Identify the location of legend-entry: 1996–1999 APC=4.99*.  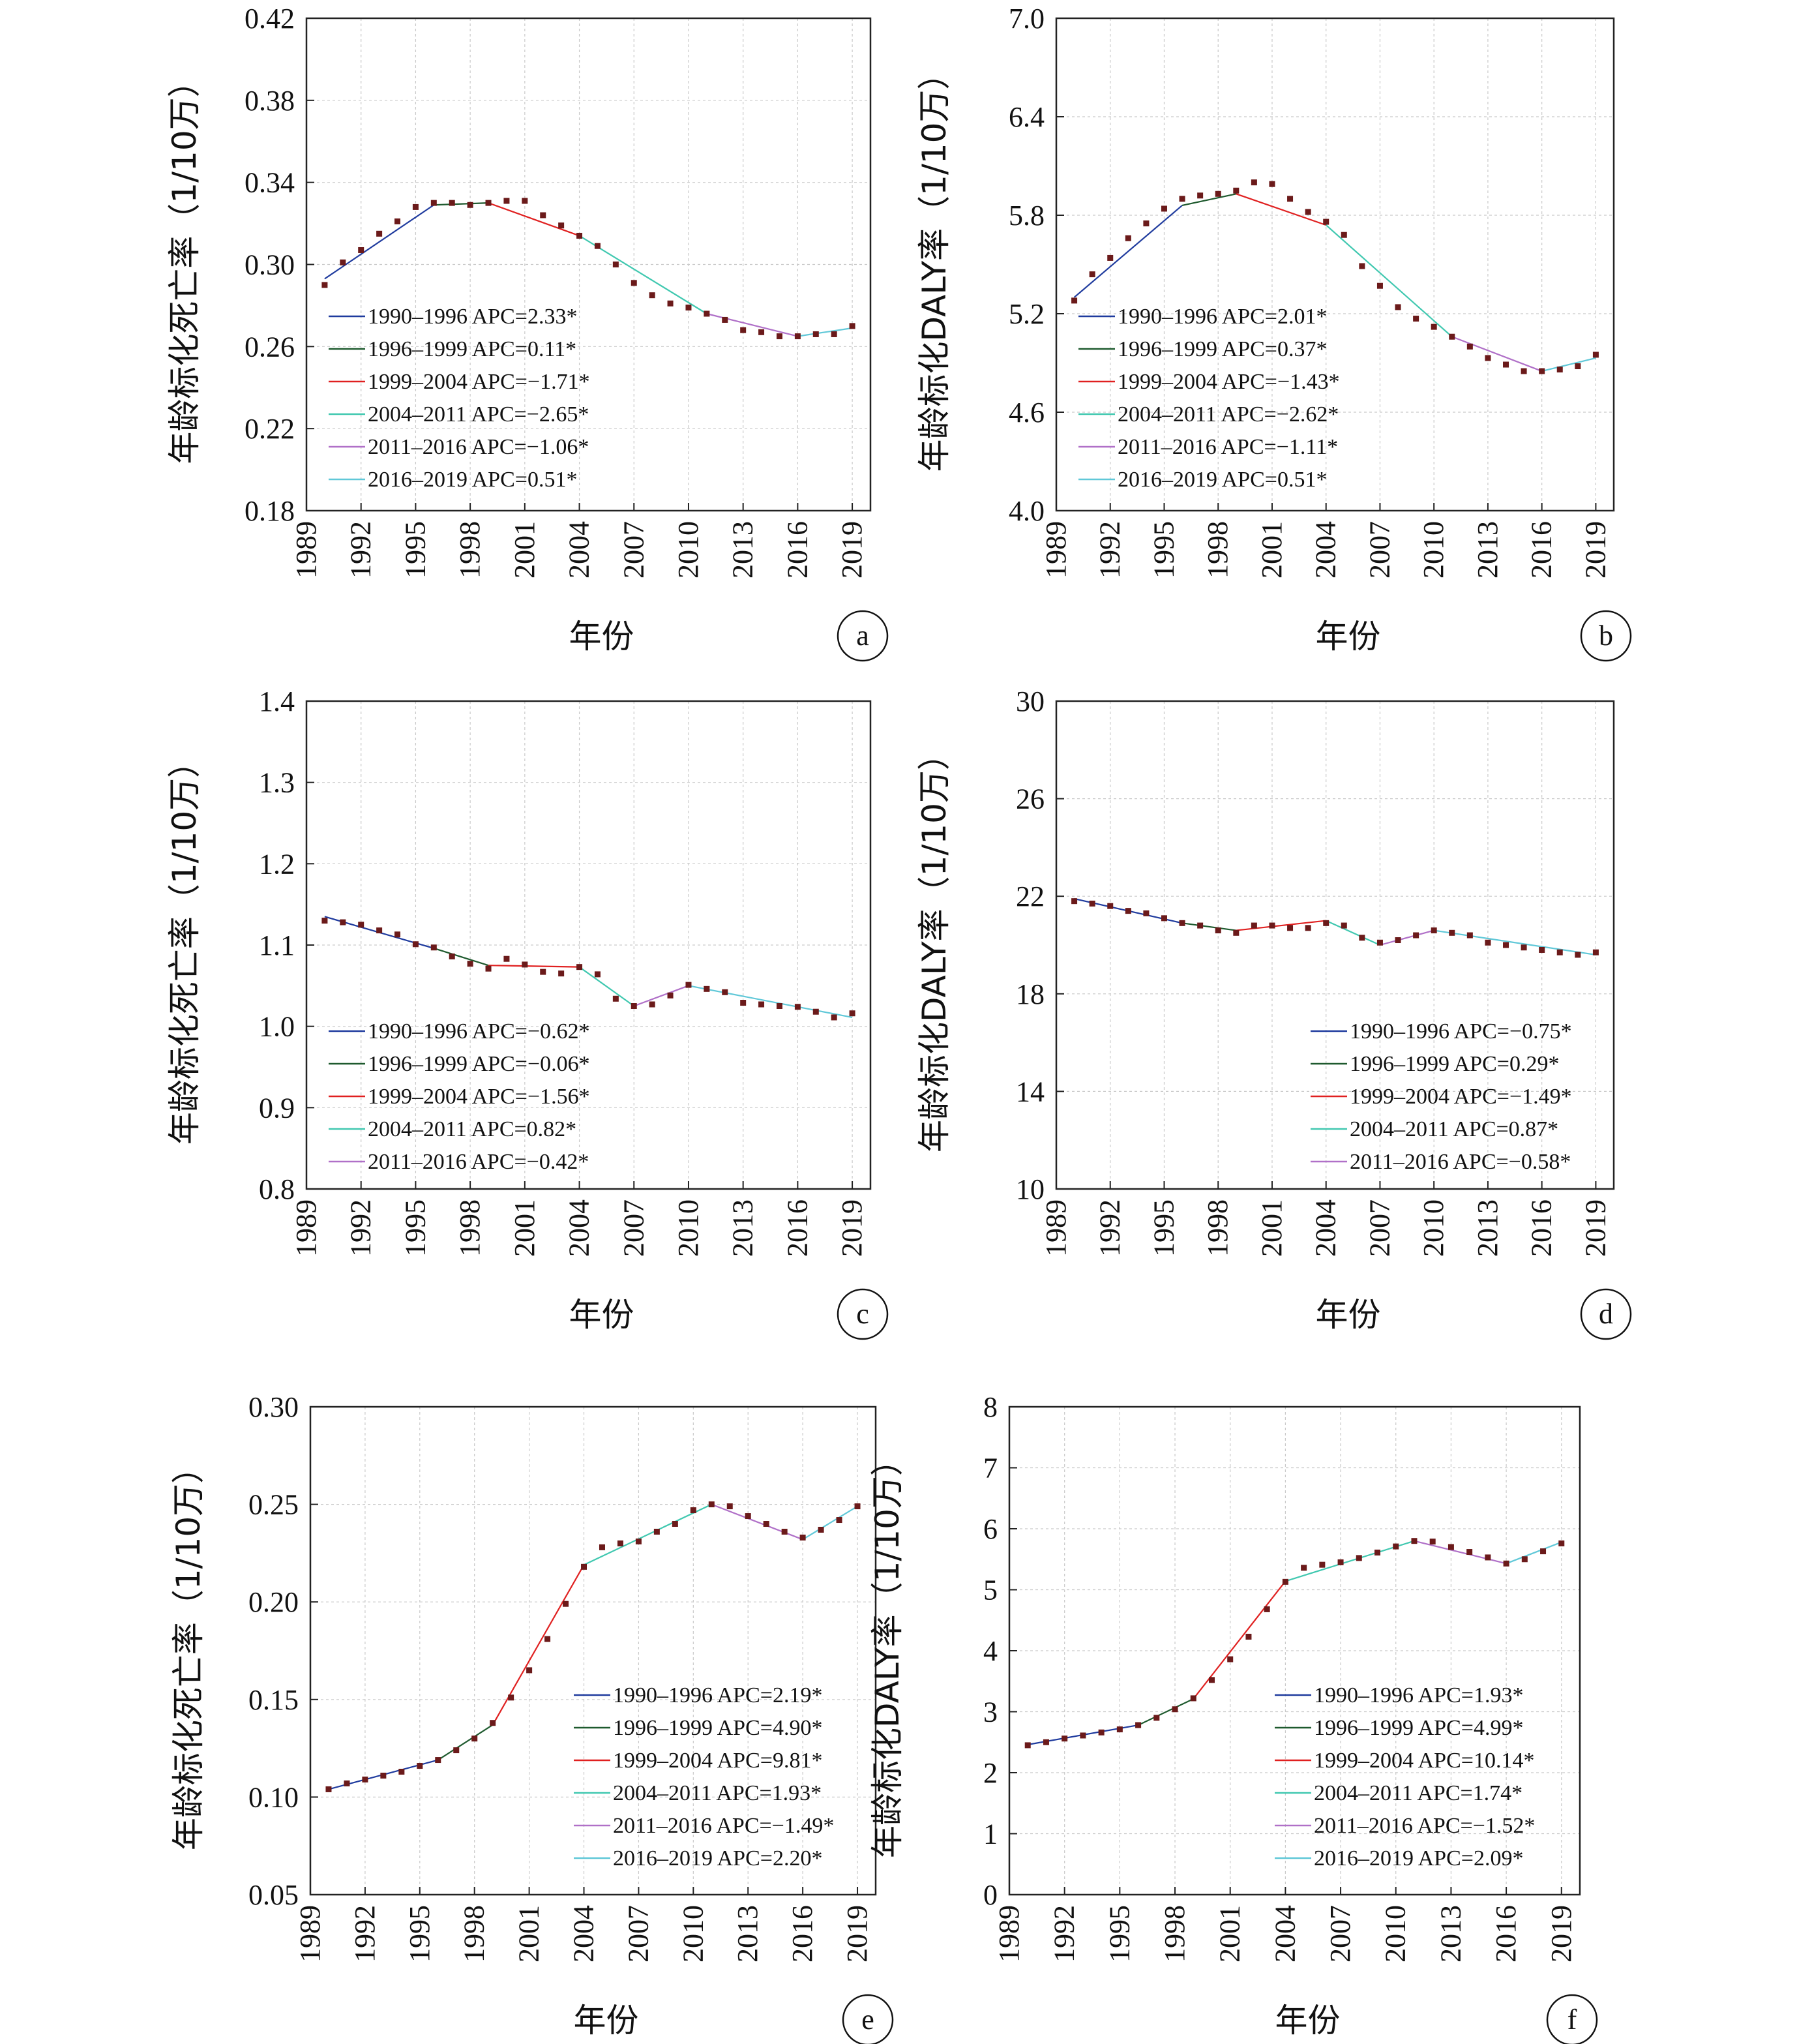
(1419, 1728).